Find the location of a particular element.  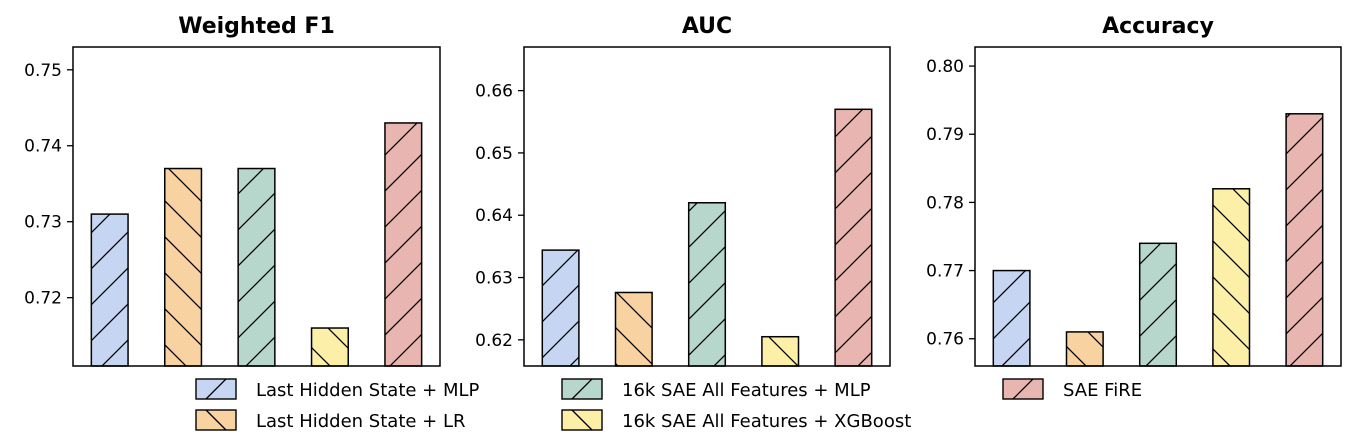

legend-label: SAE FiRE is located at coordinates (1102, 390).